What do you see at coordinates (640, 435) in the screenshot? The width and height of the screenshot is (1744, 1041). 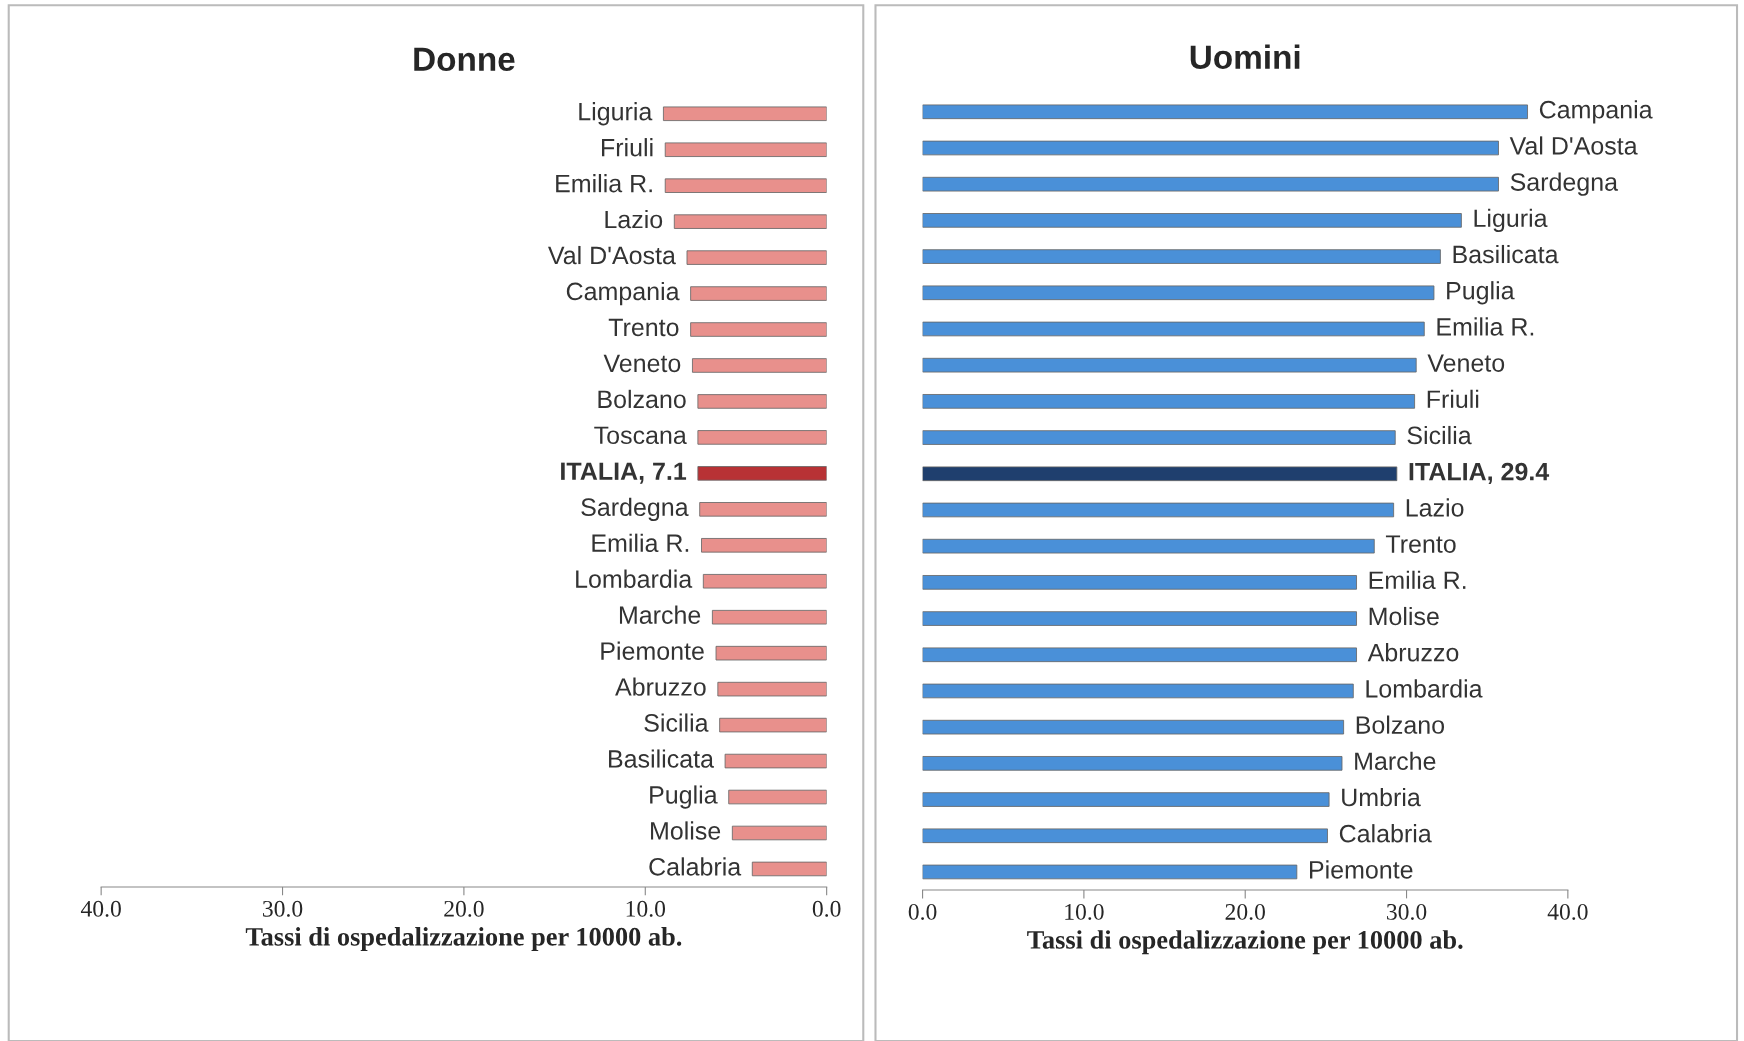 I see `y-tick-label: Toscana` at bounding box center [640, 435].